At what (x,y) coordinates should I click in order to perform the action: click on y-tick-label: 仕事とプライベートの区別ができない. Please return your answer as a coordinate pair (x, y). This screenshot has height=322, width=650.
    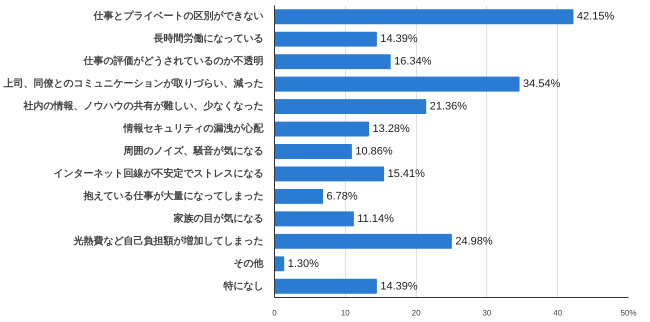
    Looking at the image, I should click on (178, 16).